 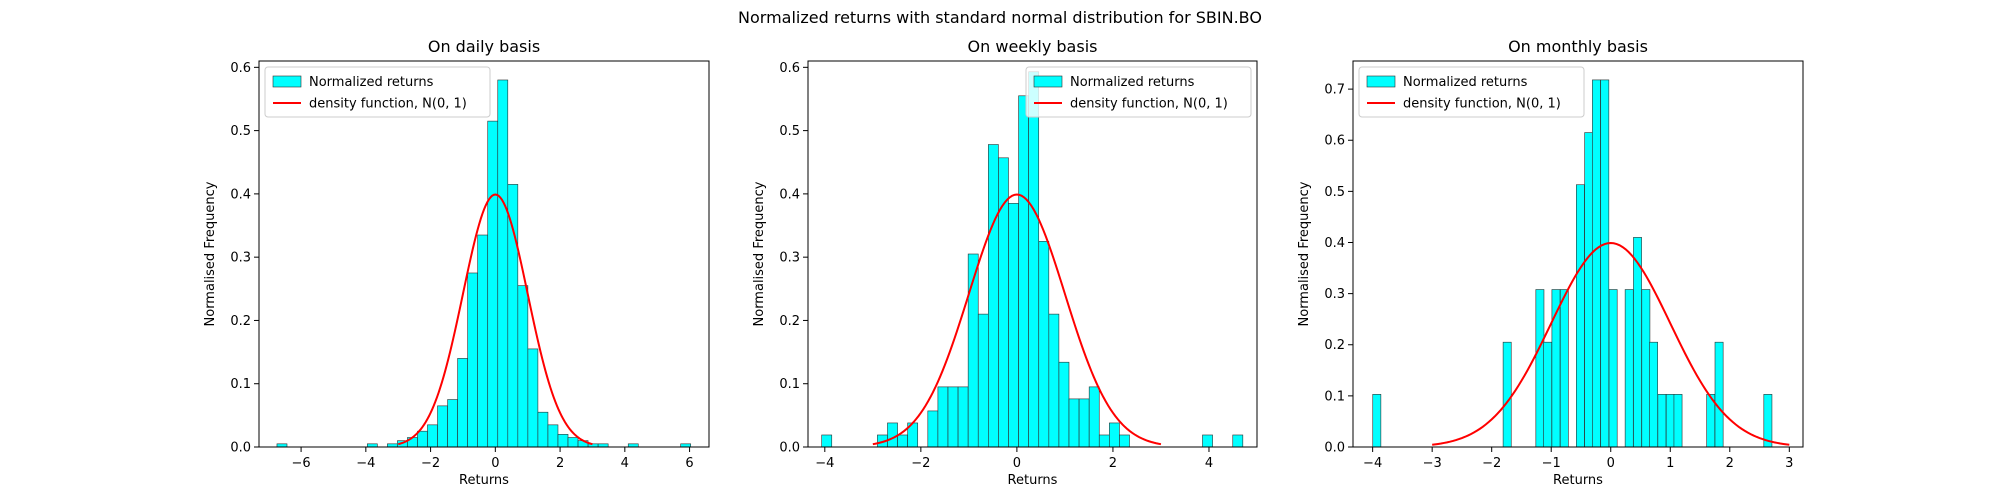 I want to click on x-tick-label: 6, so click(x=689, y=463).